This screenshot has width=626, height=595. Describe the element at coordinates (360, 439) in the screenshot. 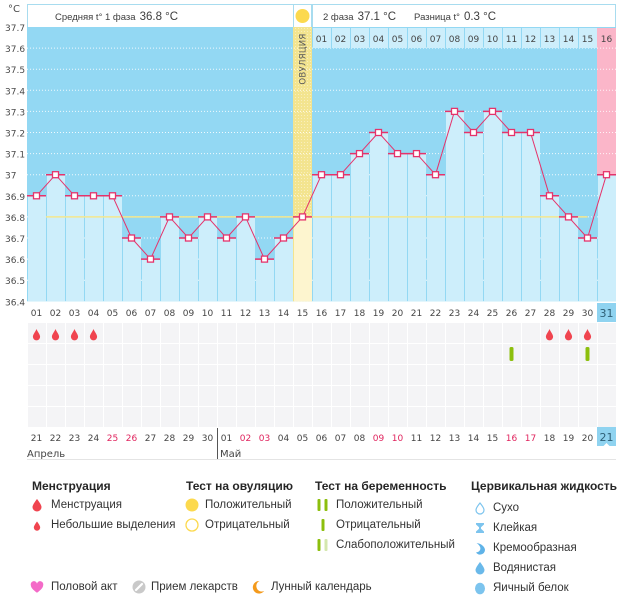

I see `date-label: 08` at that location.